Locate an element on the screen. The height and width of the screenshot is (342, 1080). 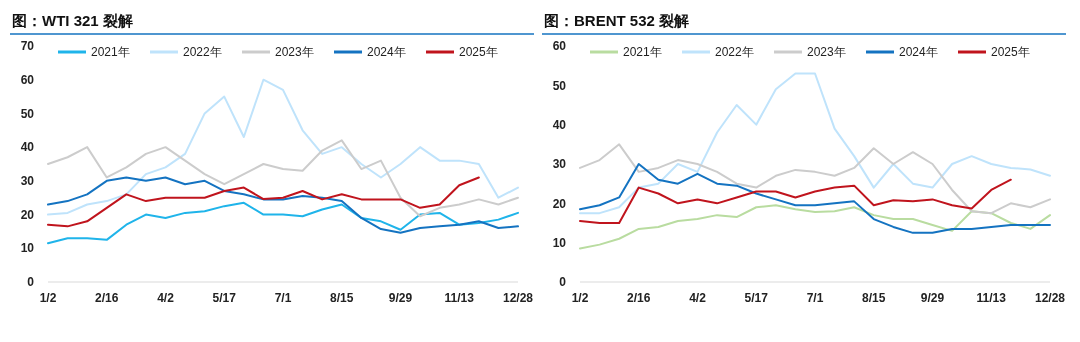
chart-title: 图：BRENT 532 裂解 is located at coordinates (617, 20).